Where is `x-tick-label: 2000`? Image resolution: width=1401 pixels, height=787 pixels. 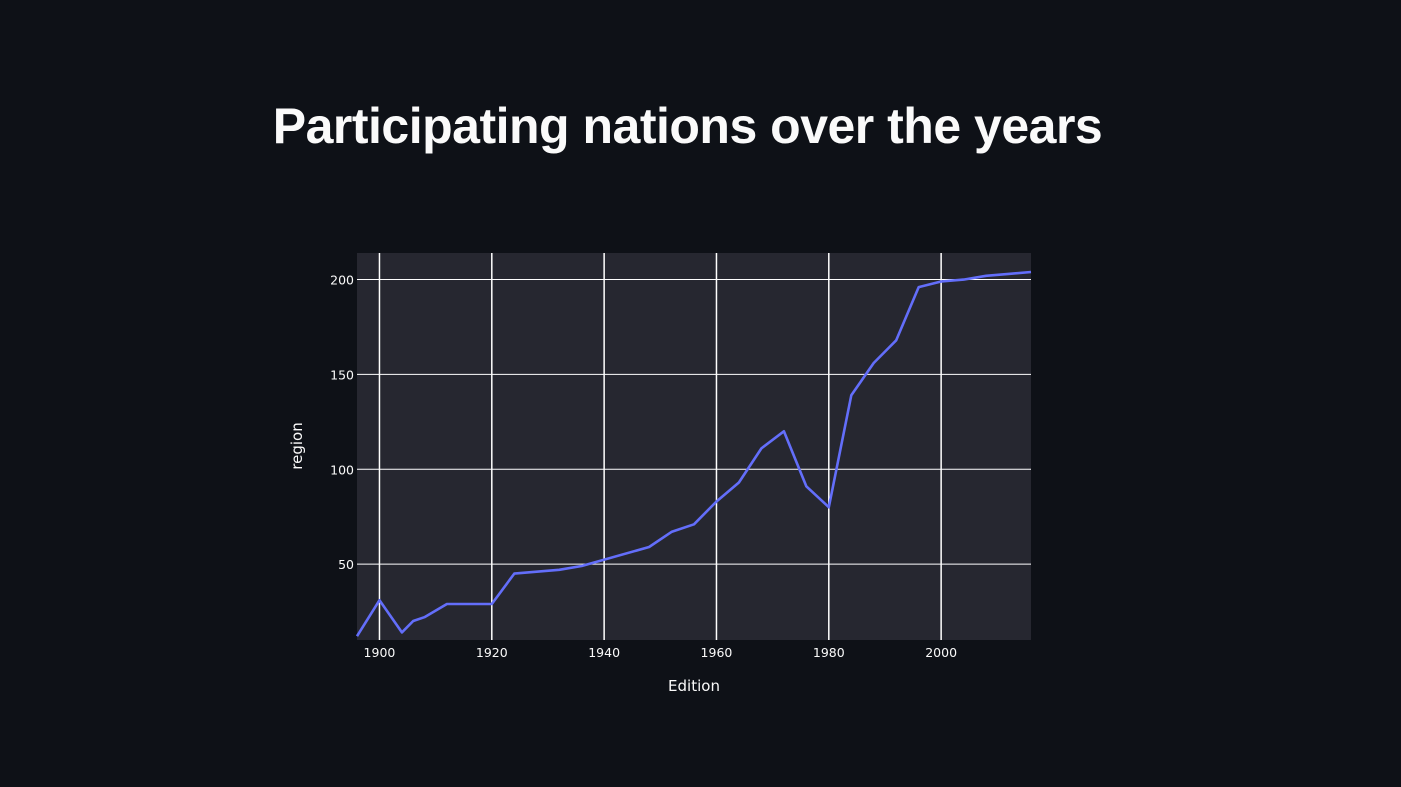
x-tick-label: 2000 is located at coordinates (941, 652).